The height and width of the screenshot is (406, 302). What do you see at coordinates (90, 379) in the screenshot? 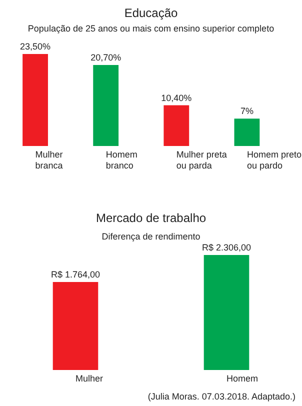
I see `x-tick-label: Mulher` at bounding box center [90, 379].